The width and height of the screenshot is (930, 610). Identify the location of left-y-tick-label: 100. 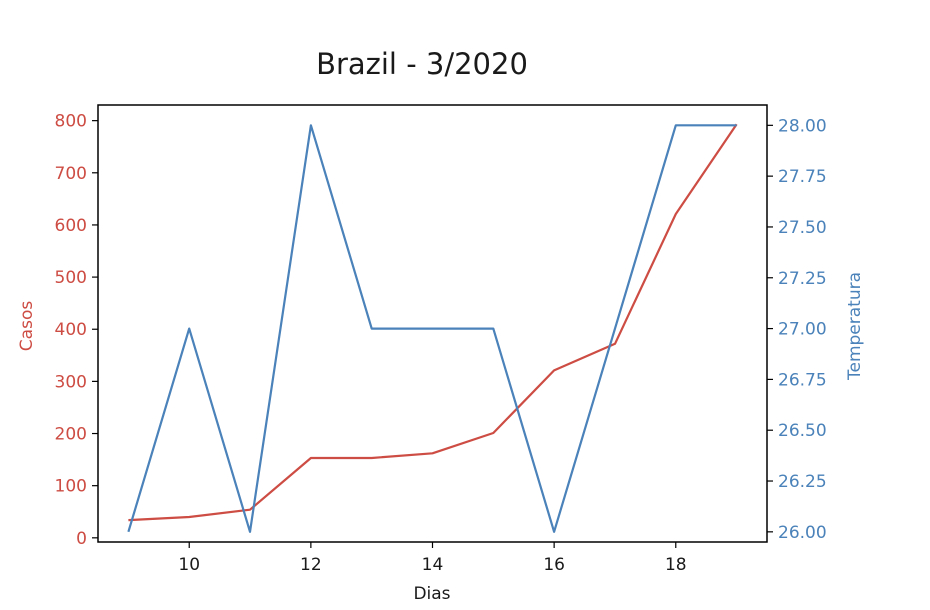
(71, 487).